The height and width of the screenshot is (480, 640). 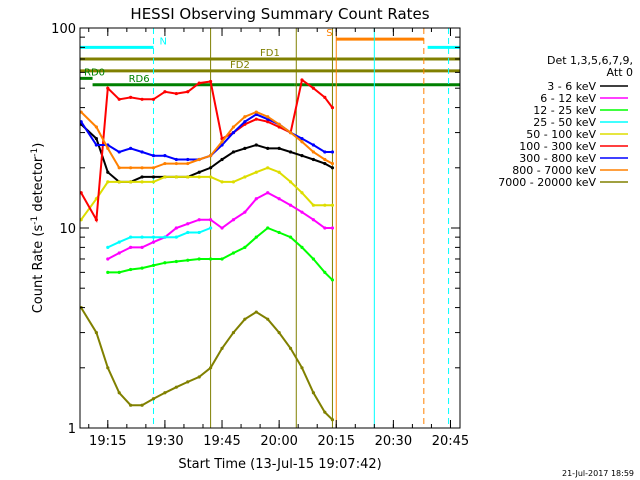 What do you see at coordinates (554, 170) in the screenshot?
I see `legend-label: 800 - 7000 keV` at bounding box center [554, 170].